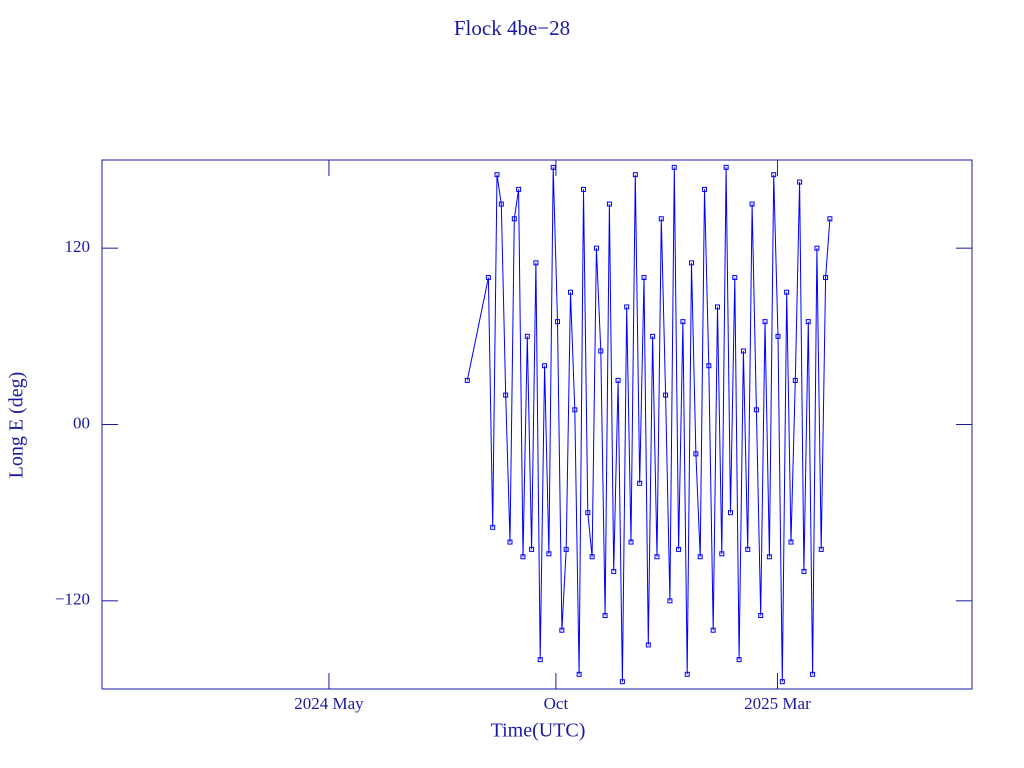  Describe the element at coordinates (512, 28) in the screenshot. I see `chart-title: Flock 4be−28` at that location.